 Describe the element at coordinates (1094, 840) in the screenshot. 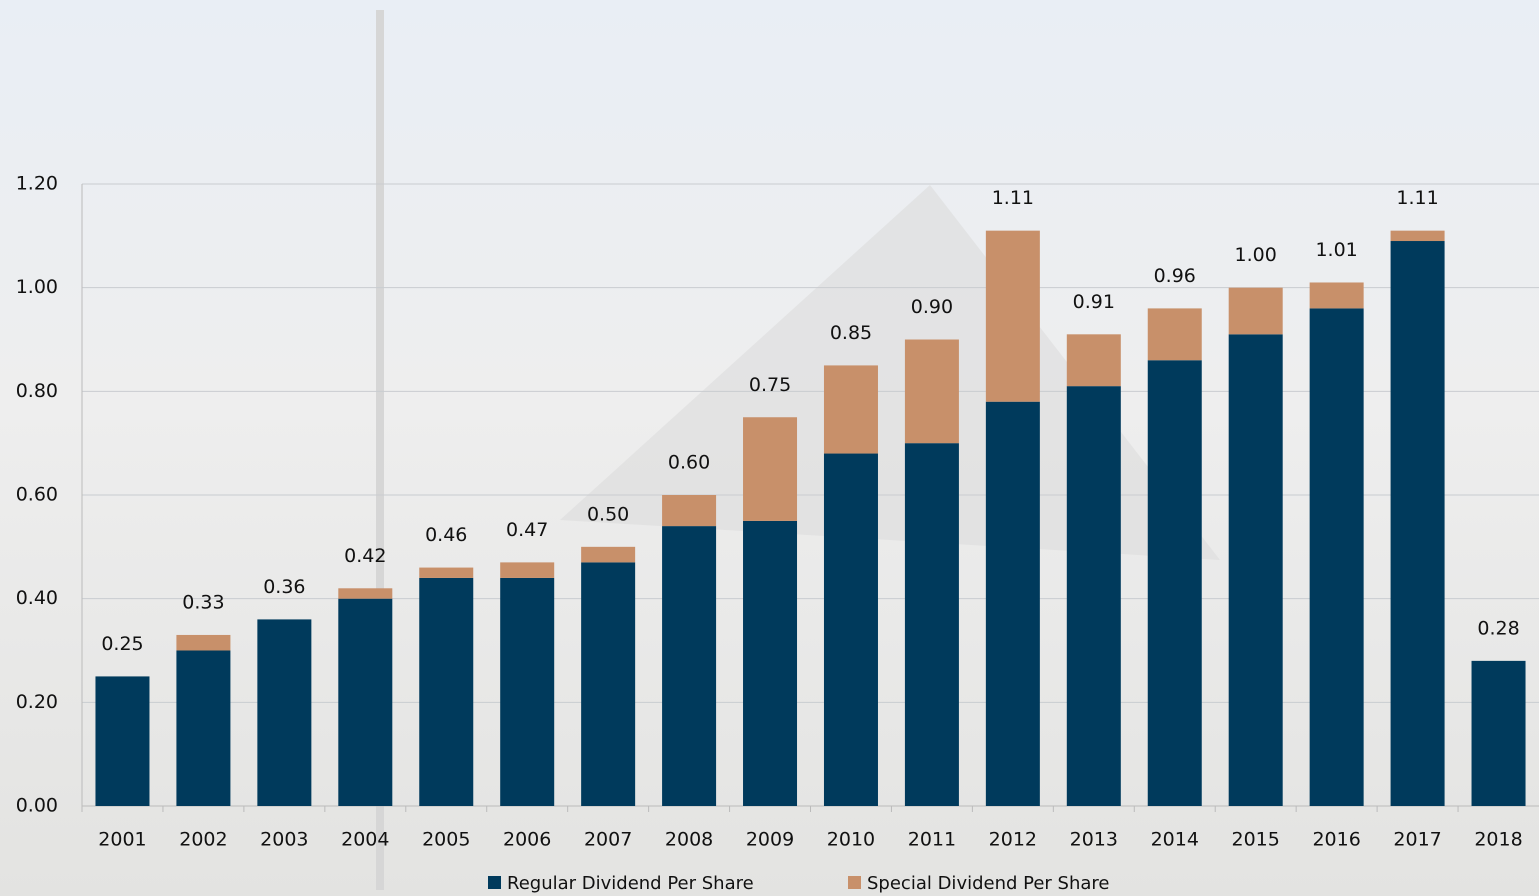

I see `x-tick-label: 2013` at that location.